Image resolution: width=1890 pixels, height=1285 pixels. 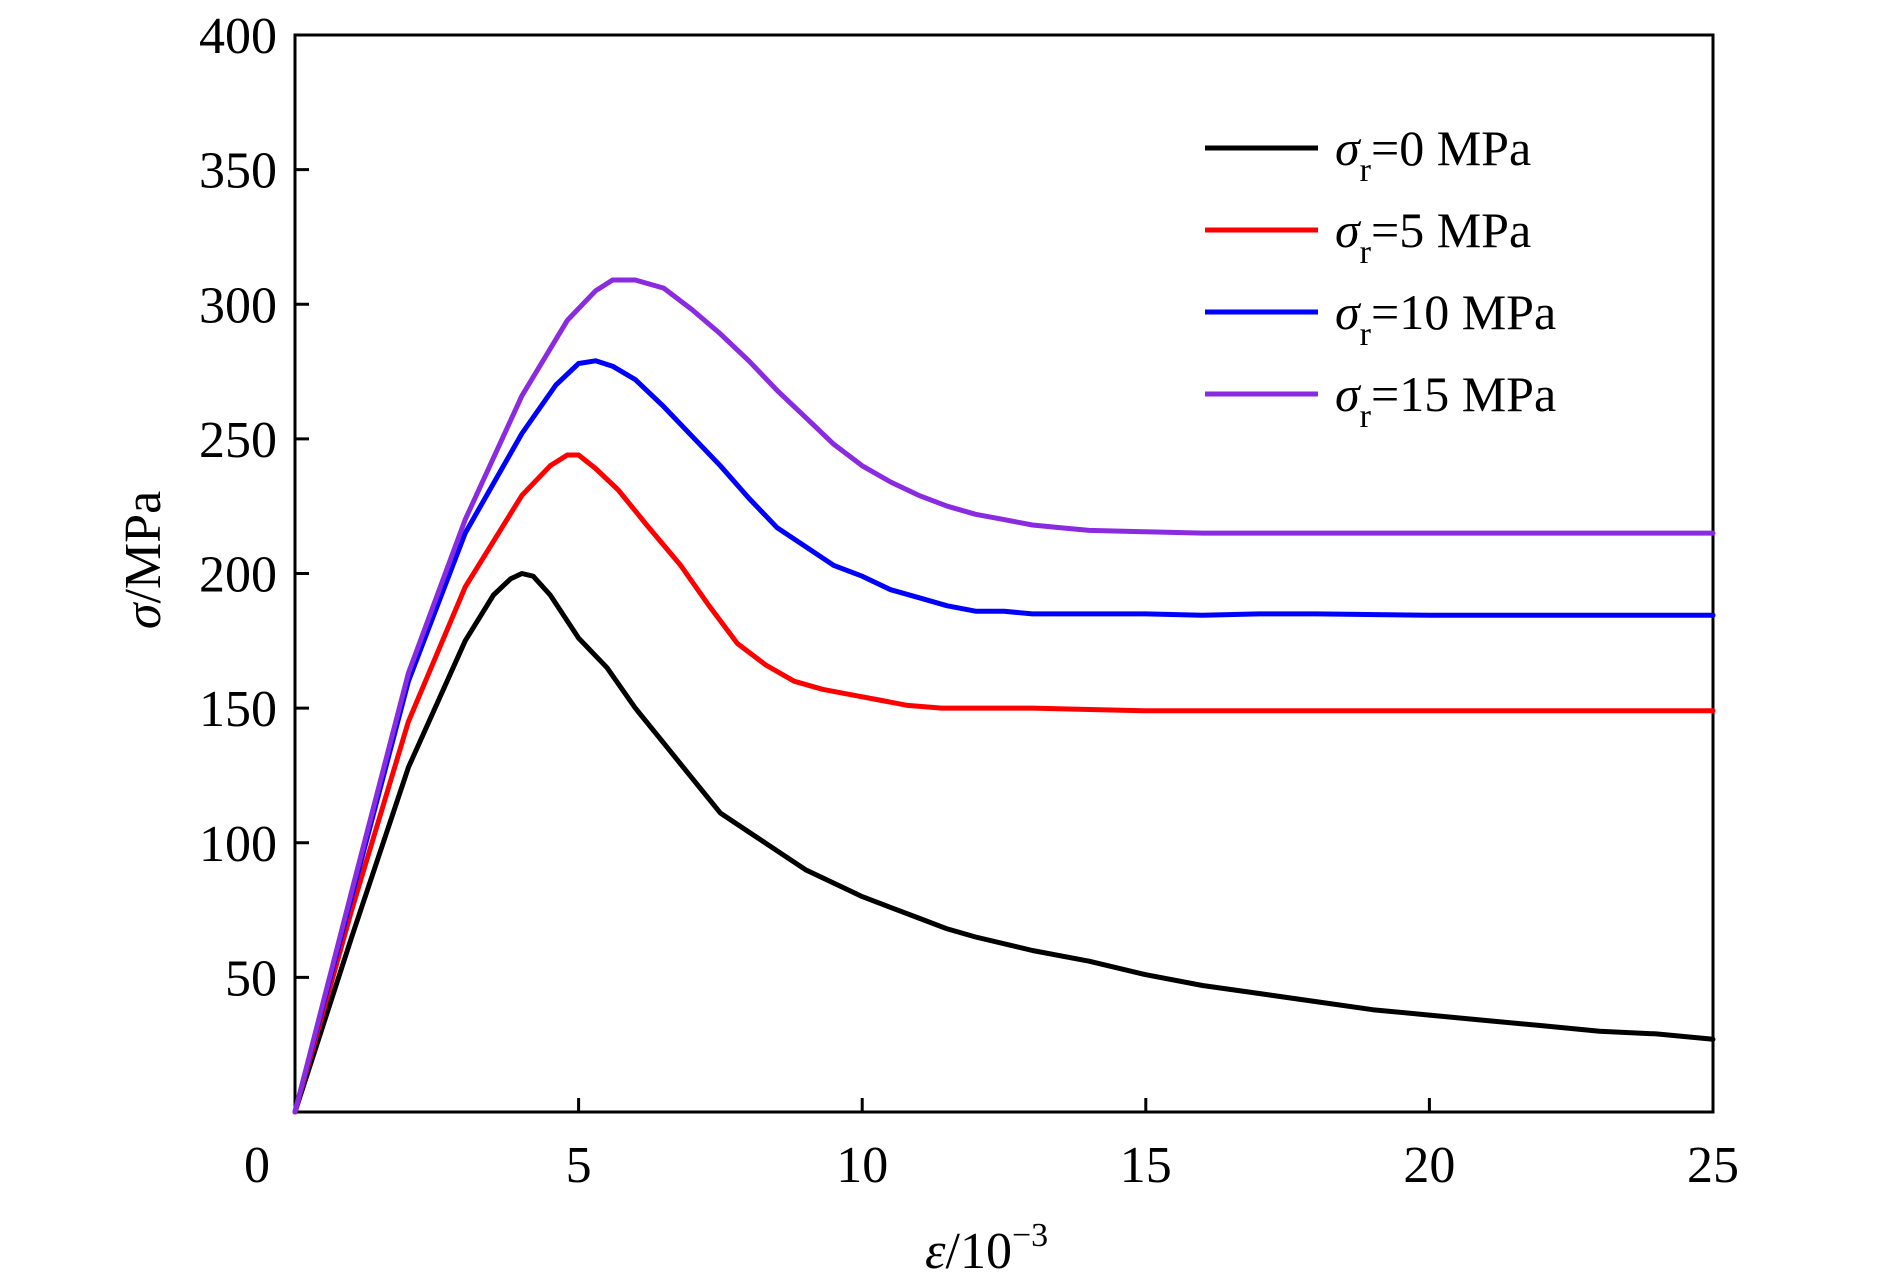 I want to click on legend-entry-2: σr=10 MPa, so click(x=1445, y=318).